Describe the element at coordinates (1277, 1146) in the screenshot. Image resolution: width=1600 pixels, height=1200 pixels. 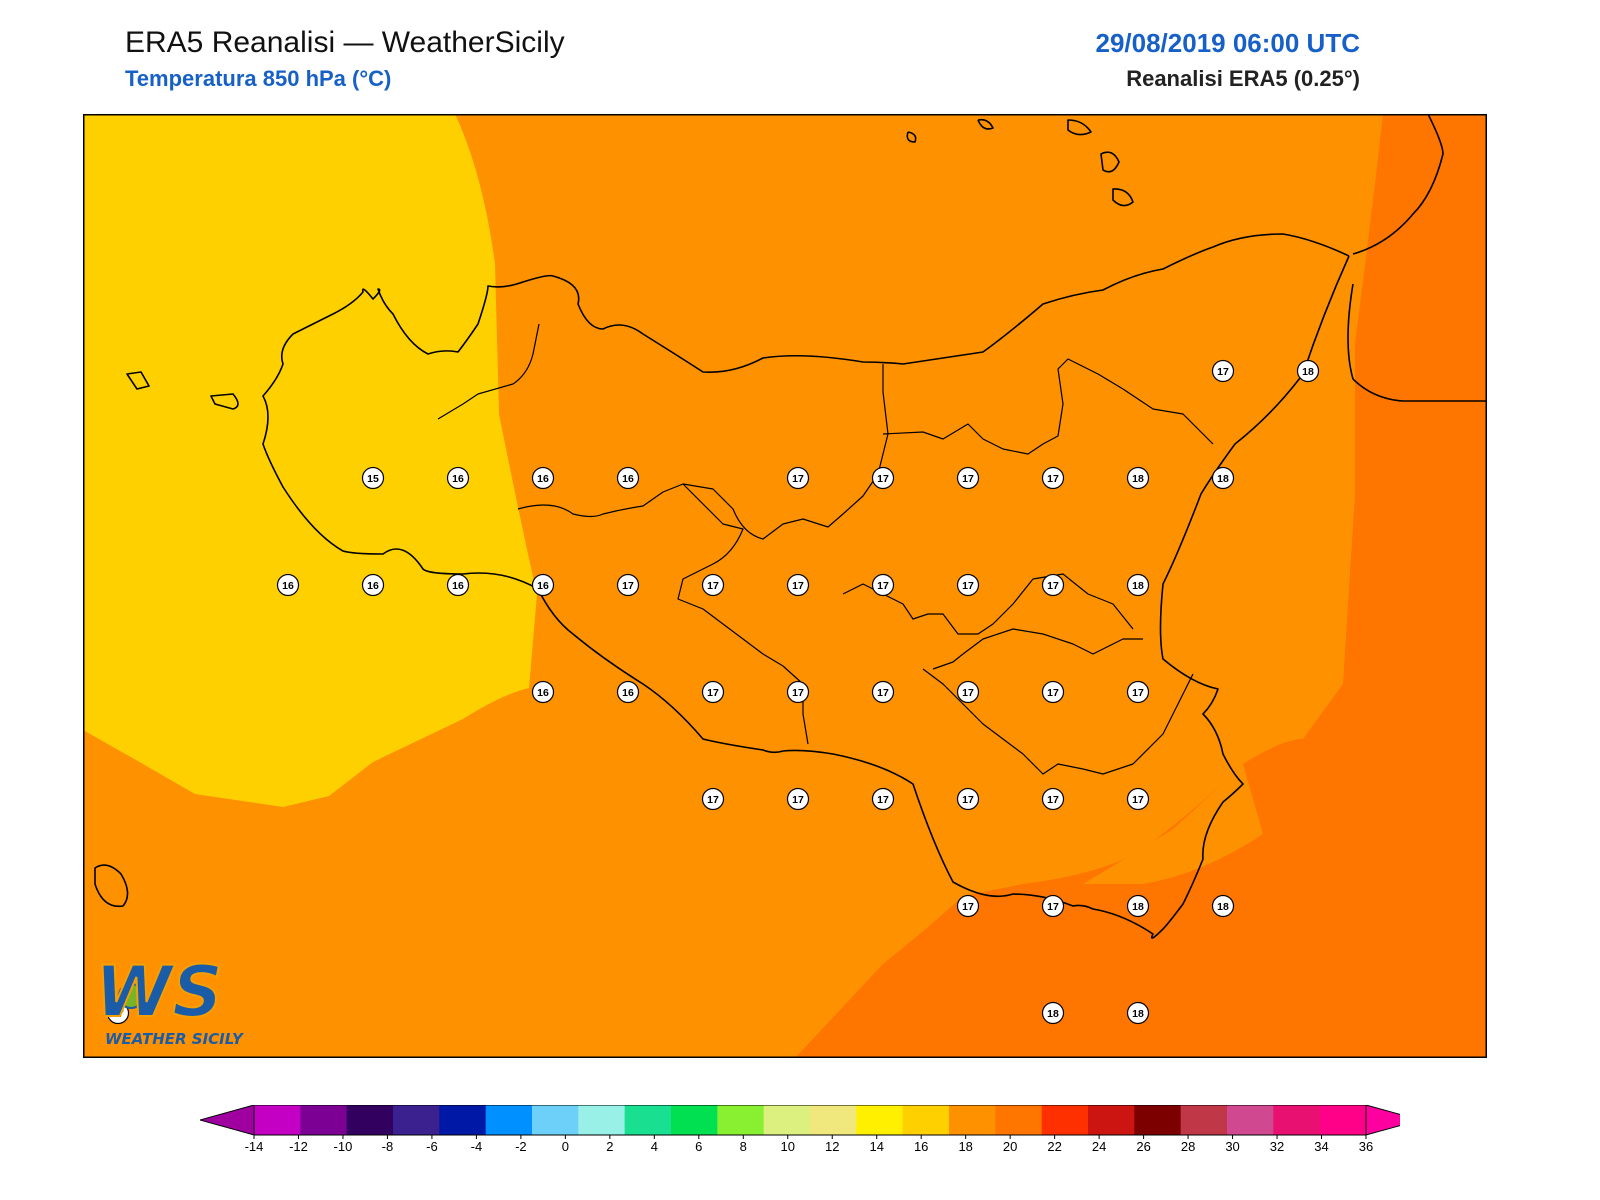
I see `colorbar-tick-label: 32` at that location.